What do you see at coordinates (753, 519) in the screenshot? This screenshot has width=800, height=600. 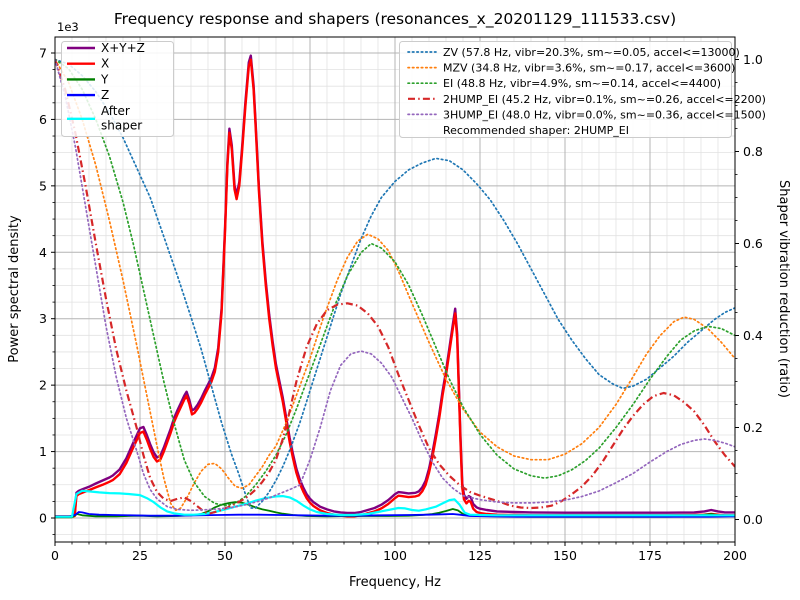 I see `tick-label: 0.0` at bounding box center [753, 519].